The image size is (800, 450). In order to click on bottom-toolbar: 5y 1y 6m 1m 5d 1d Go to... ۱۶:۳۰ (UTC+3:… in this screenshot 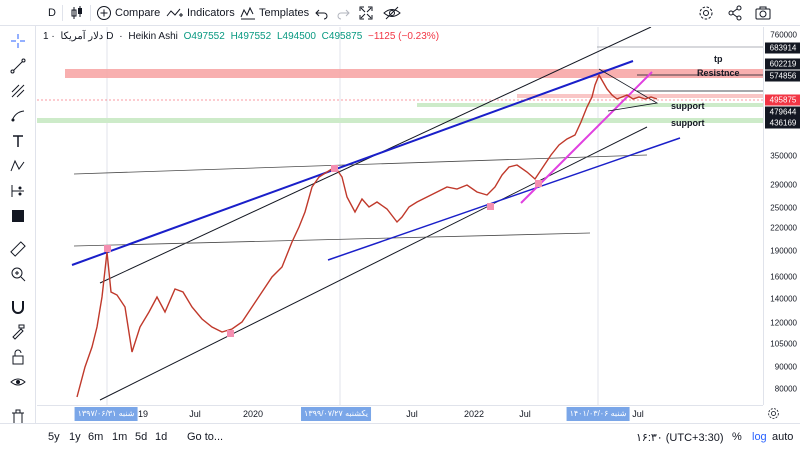, I will do `click(400, 436)`.